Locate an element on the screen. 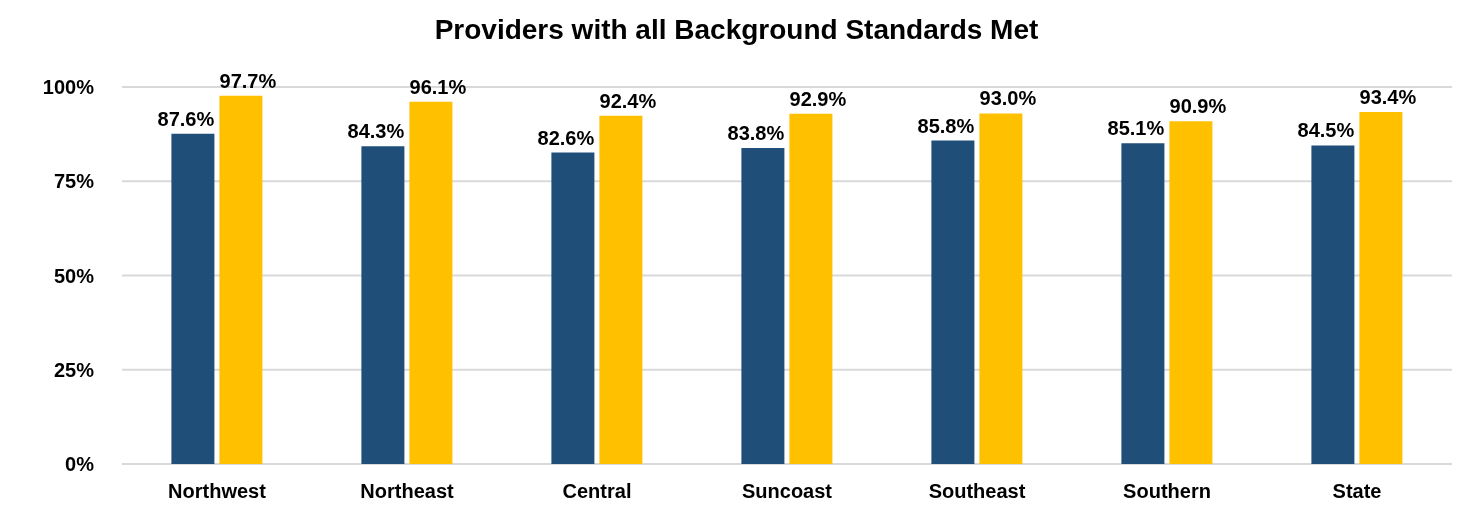 The height and width of the screenshot is (520, 1473). y-tick-label: 25% is located at coordinates (74, 369).